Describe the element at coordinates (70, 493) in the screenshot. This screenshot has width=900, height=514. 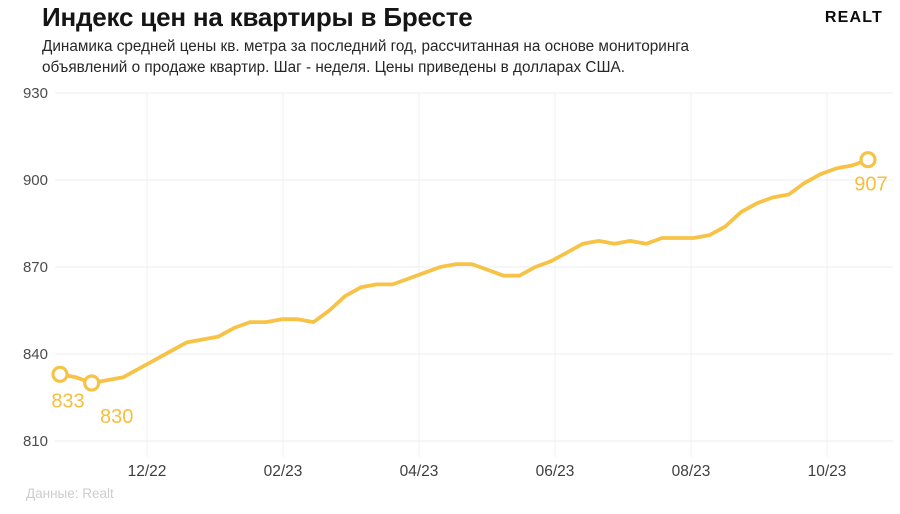
I see `data-source-caption: Данные: Realt` at that location.